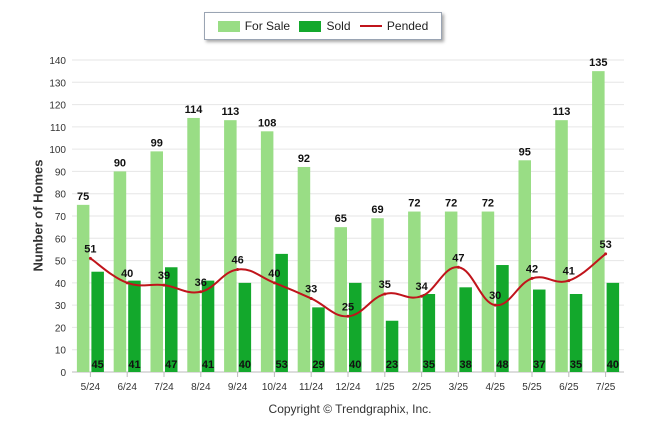 Image resolution: width=646 pixels, height=434 pixels. Describe the element at coordinates (127, 387) in the screenshot. I see `x-tick-label: 6/24` at that location.